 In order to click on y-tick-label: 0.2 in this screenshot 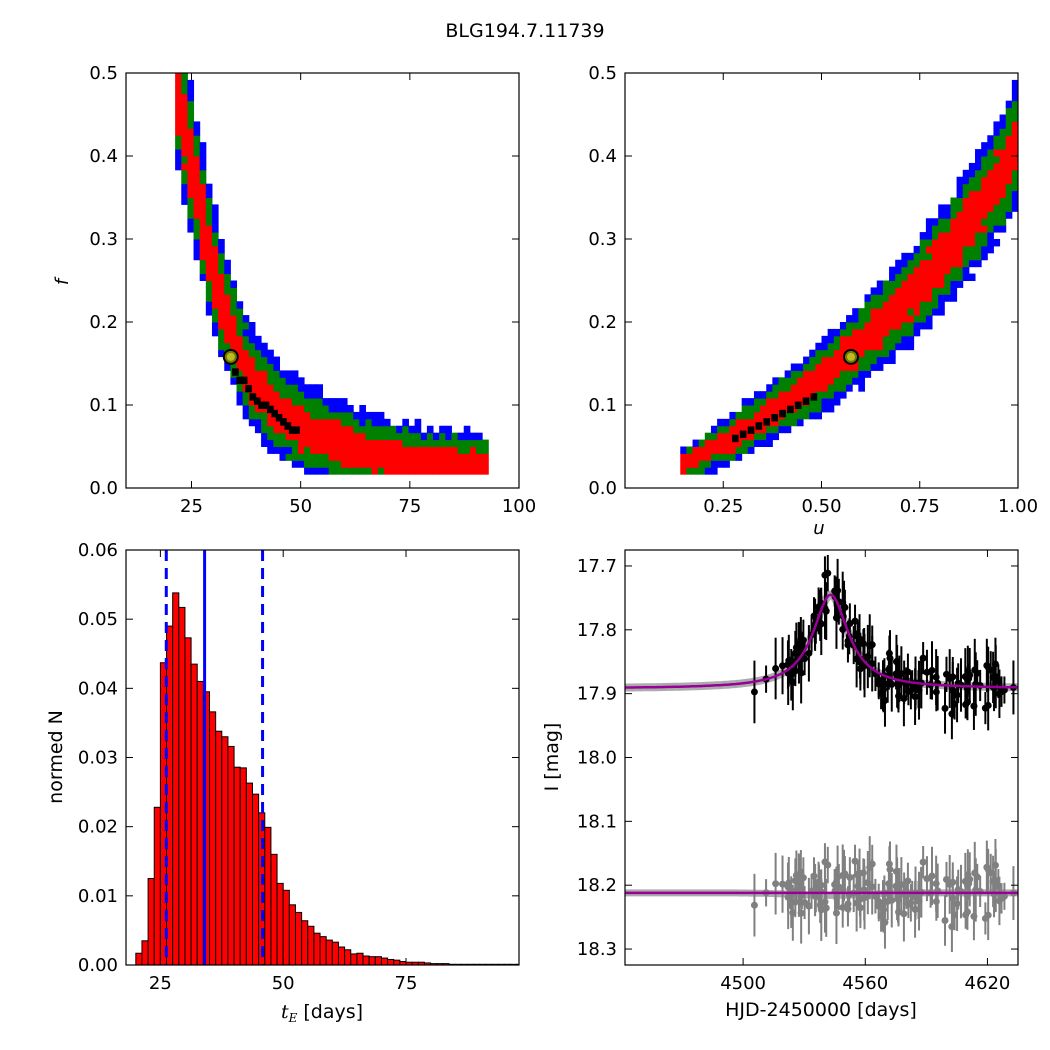, I will do `click(103, 322)`.